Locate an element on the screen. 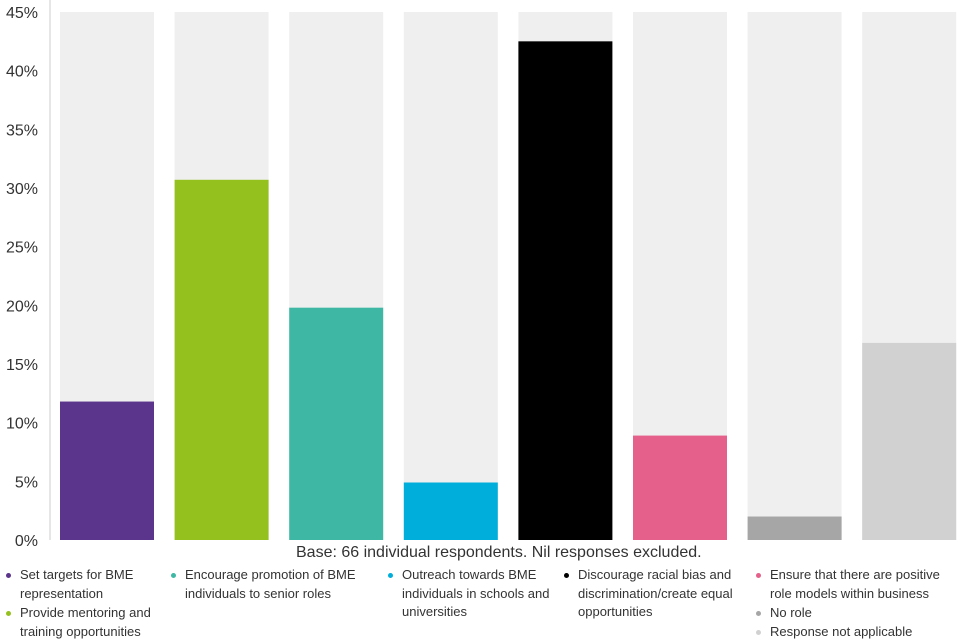  y-tick-label: 30% is located at coordinates (22, 189).